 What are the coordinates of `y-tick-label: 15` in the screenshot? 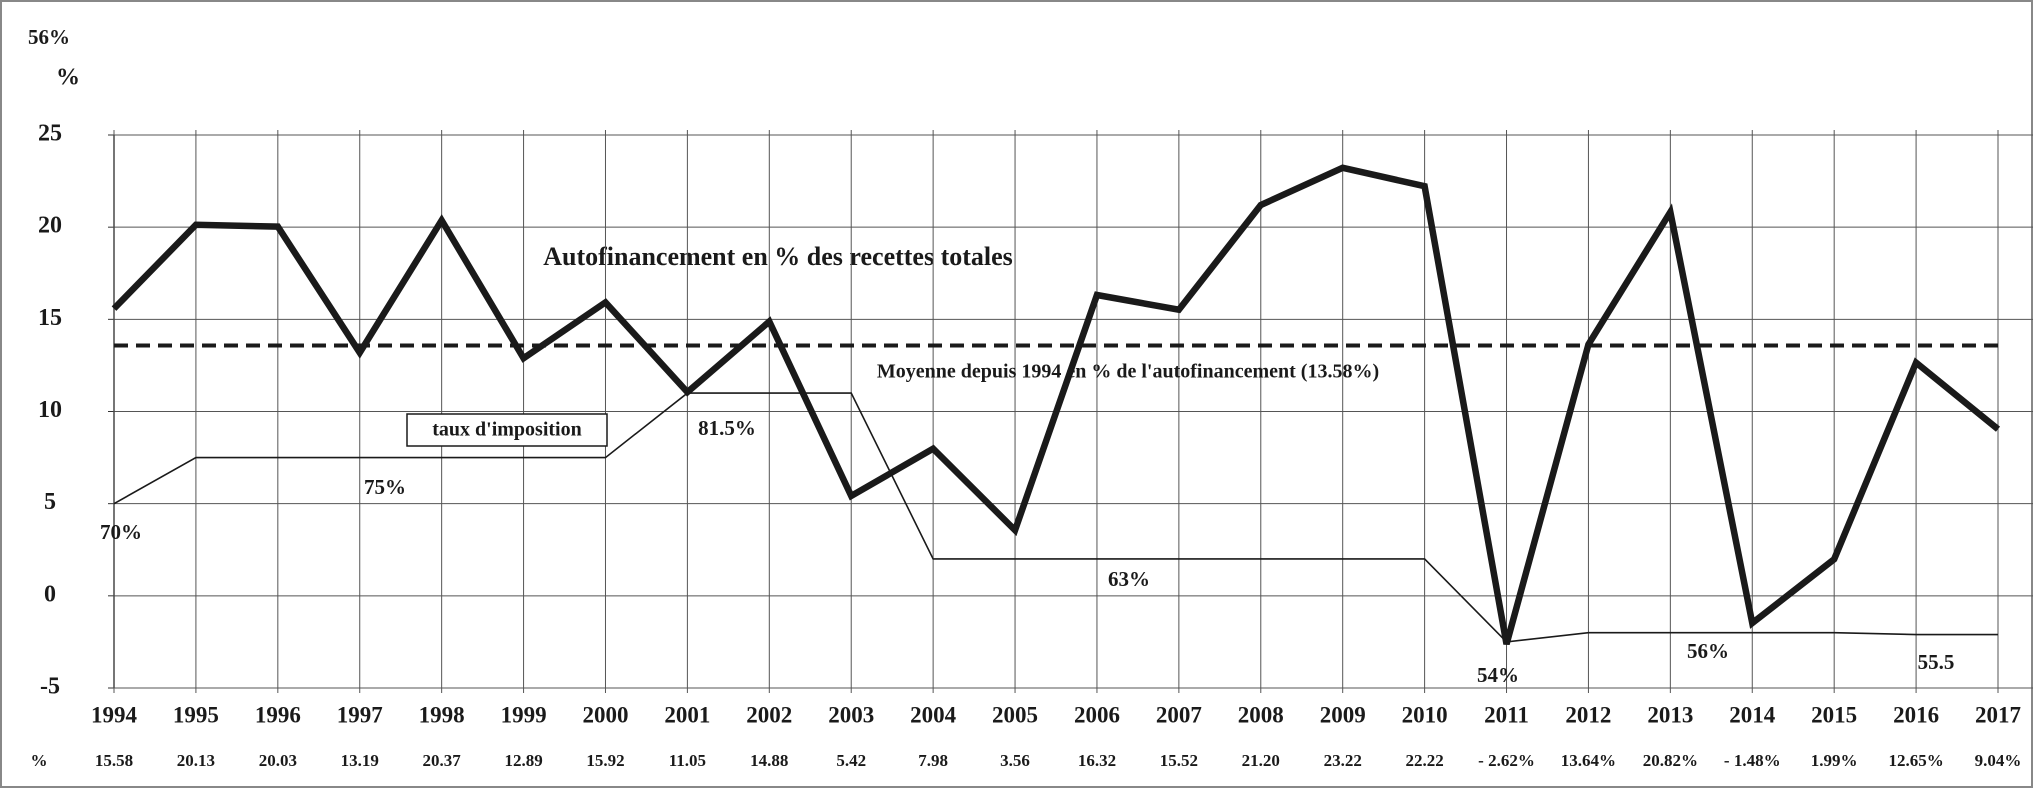 It's located at (50, 318).